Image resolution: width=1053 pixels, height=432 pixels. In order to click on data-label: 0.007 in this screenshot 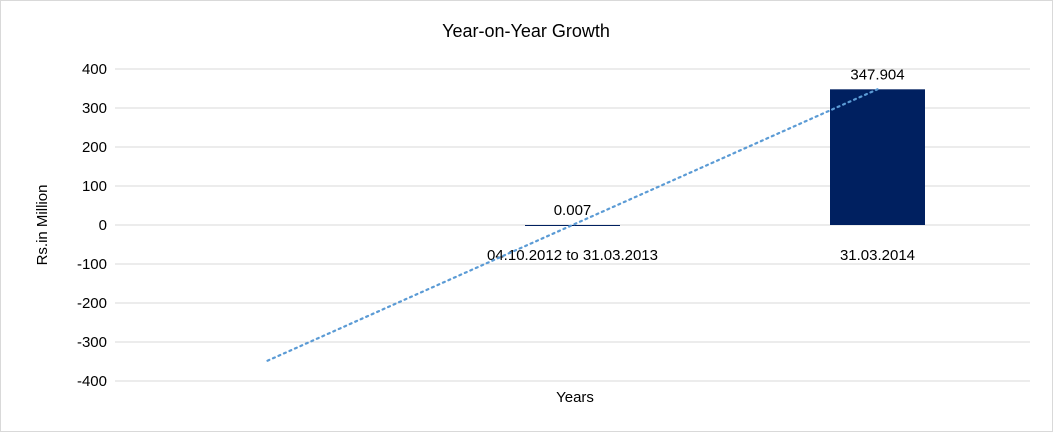, I will do `click(573, 210)`.